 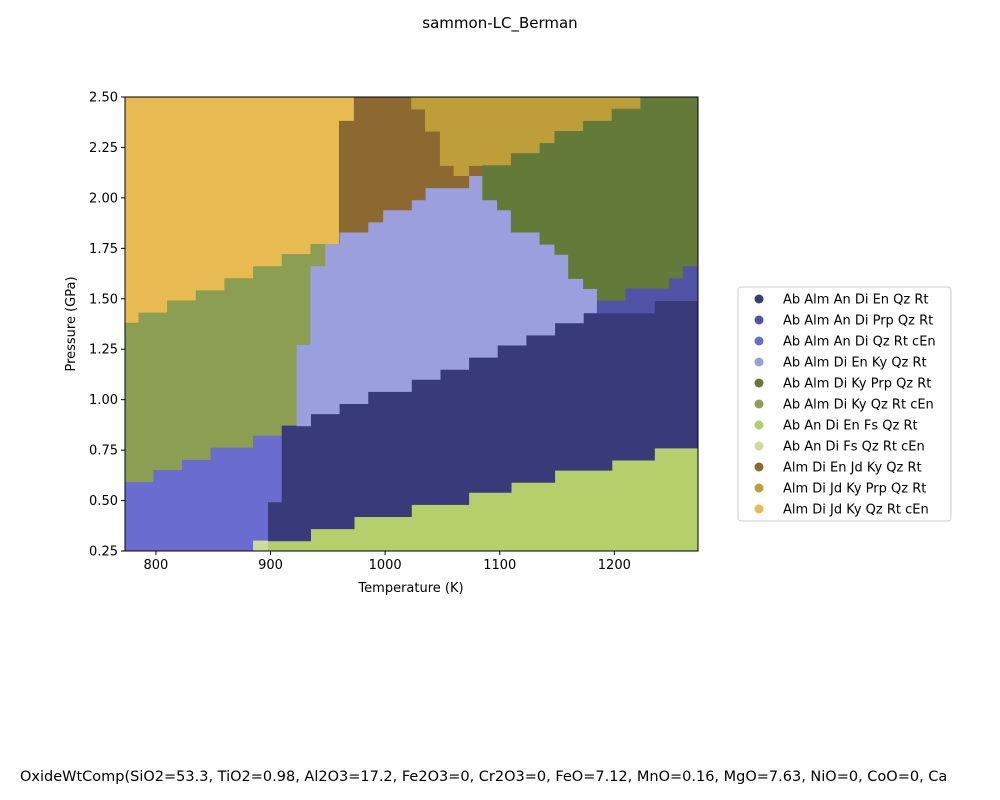 I want to click on x-axis-ticks: 800 900 1000 1100 1200, so click(x=387, y=562).